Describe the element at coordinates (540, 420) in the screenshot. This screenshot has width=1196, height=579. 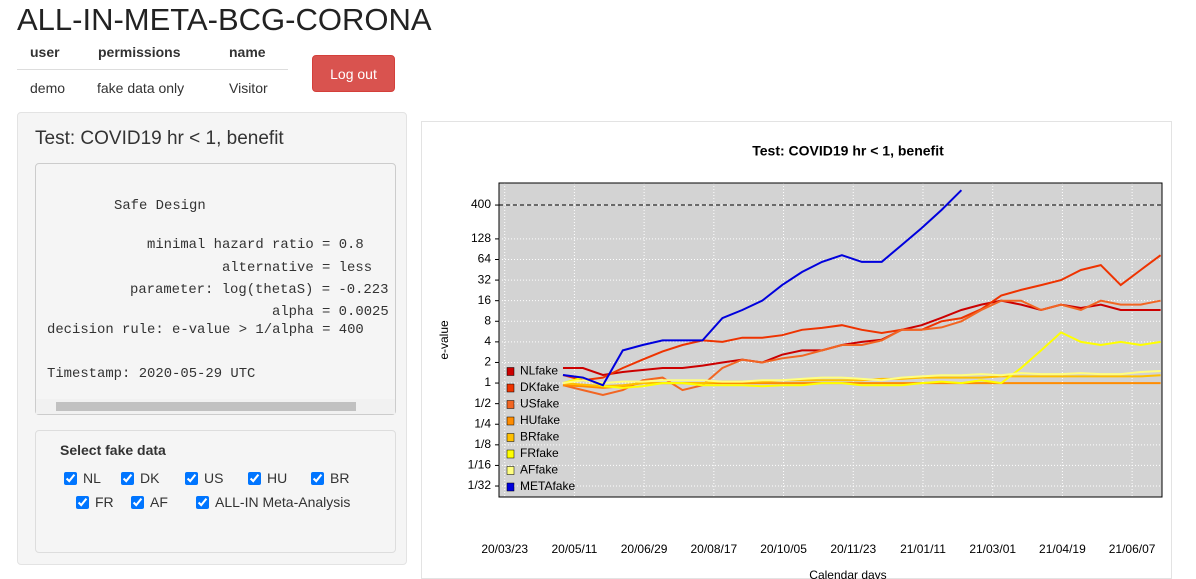
I see `legend-label: HUfake` at that location.